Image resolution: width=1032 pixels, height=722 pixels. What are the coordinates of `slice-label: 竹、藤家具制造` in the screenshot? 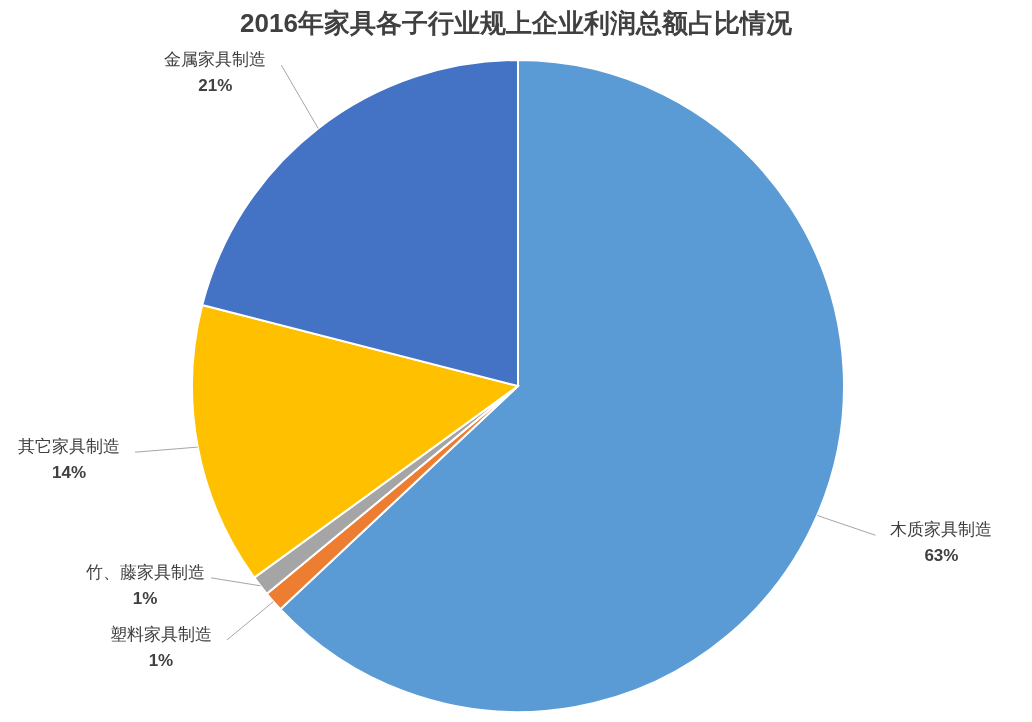 It's located at (145, 572).